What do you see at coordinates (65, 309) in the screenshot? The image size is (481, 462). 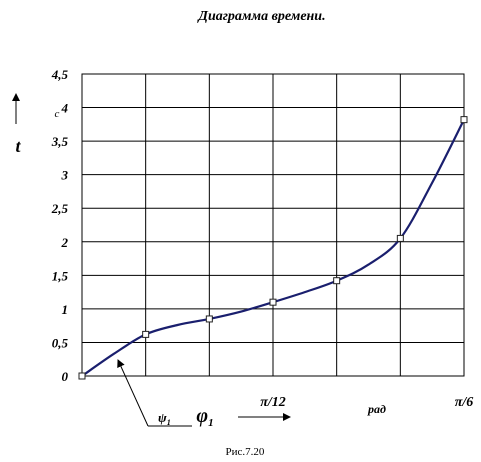 I see `y-tick-label: 1` at bounding box center [65, 309].